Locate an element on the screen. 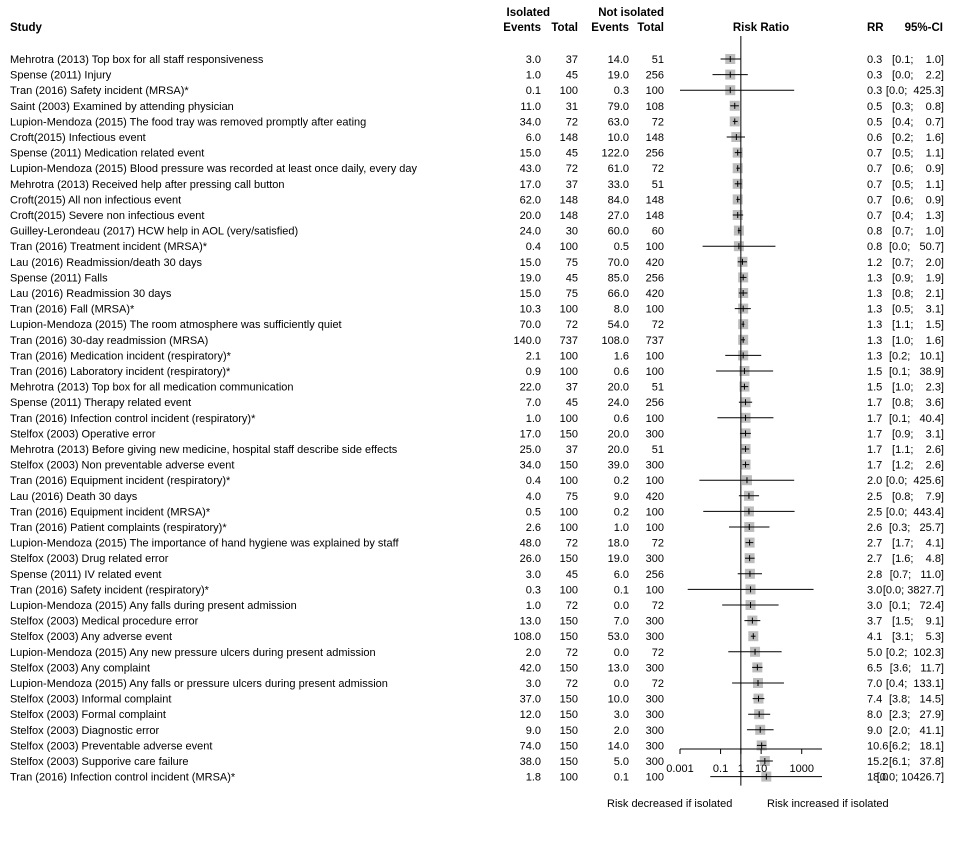 The width and height of the screenshot is (973, 841). isolated-events-value: 62.0 is located at coordinates (530, 200).